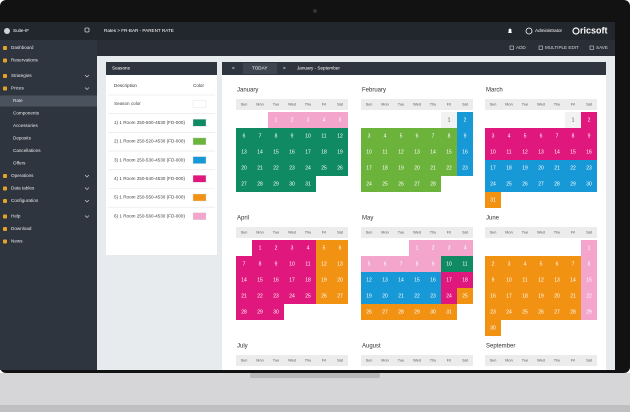  Describe the element at coordinates (16, 216) in the screenshot. I see `sidebar-item: Help` at that location.